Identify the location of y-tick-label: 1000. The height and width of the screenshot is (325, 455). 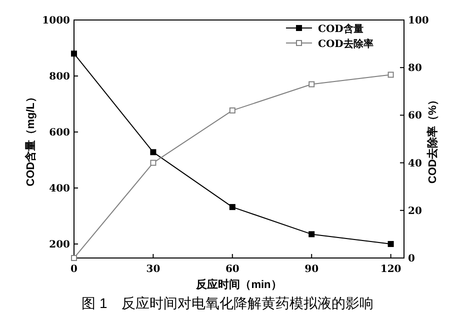
(56, 21).